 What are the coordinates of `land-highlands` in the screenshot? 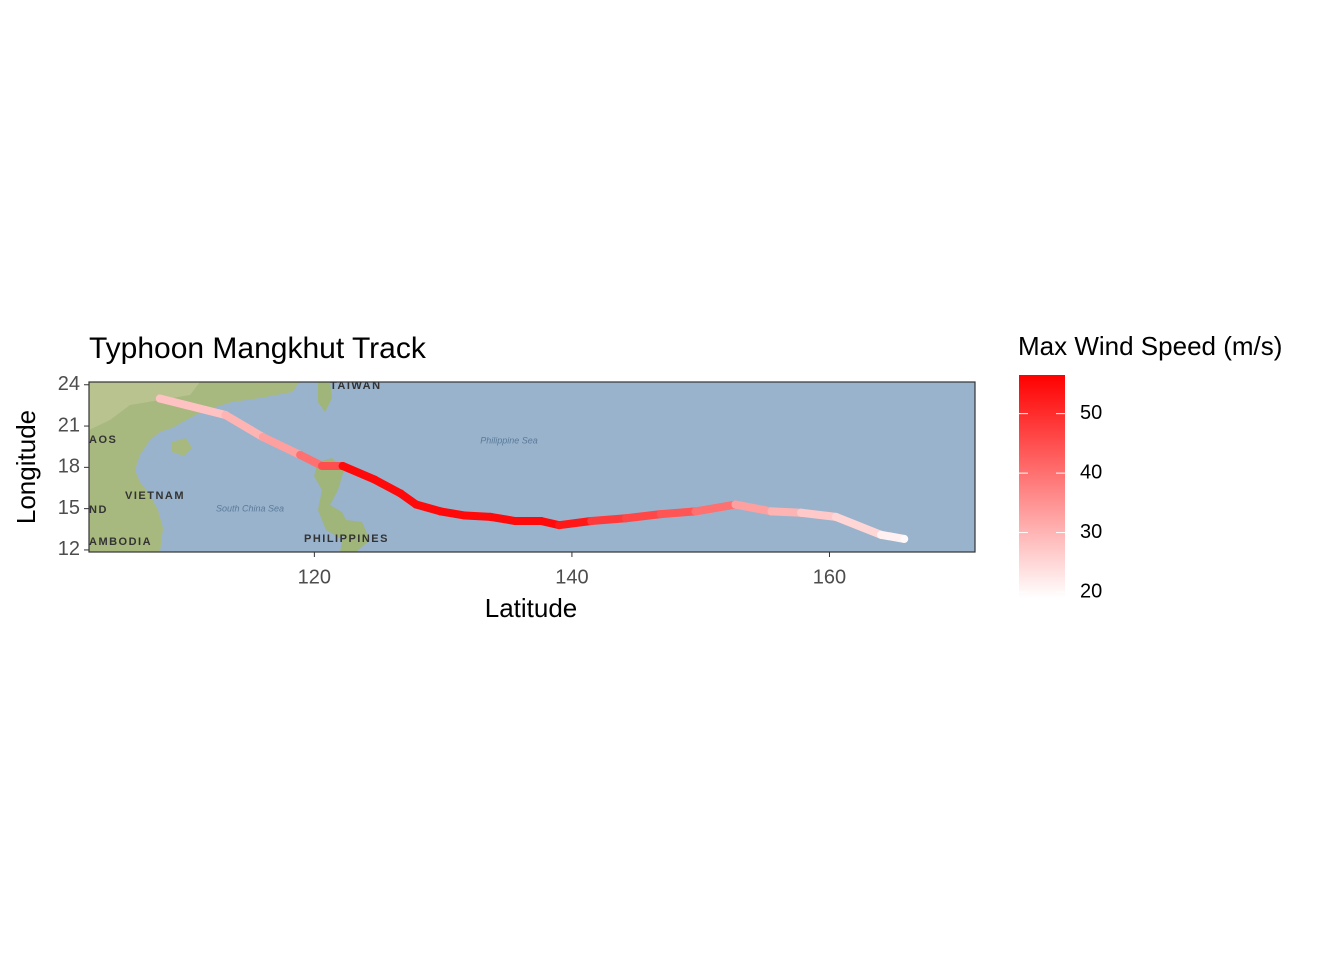 It's located at (144, 406).